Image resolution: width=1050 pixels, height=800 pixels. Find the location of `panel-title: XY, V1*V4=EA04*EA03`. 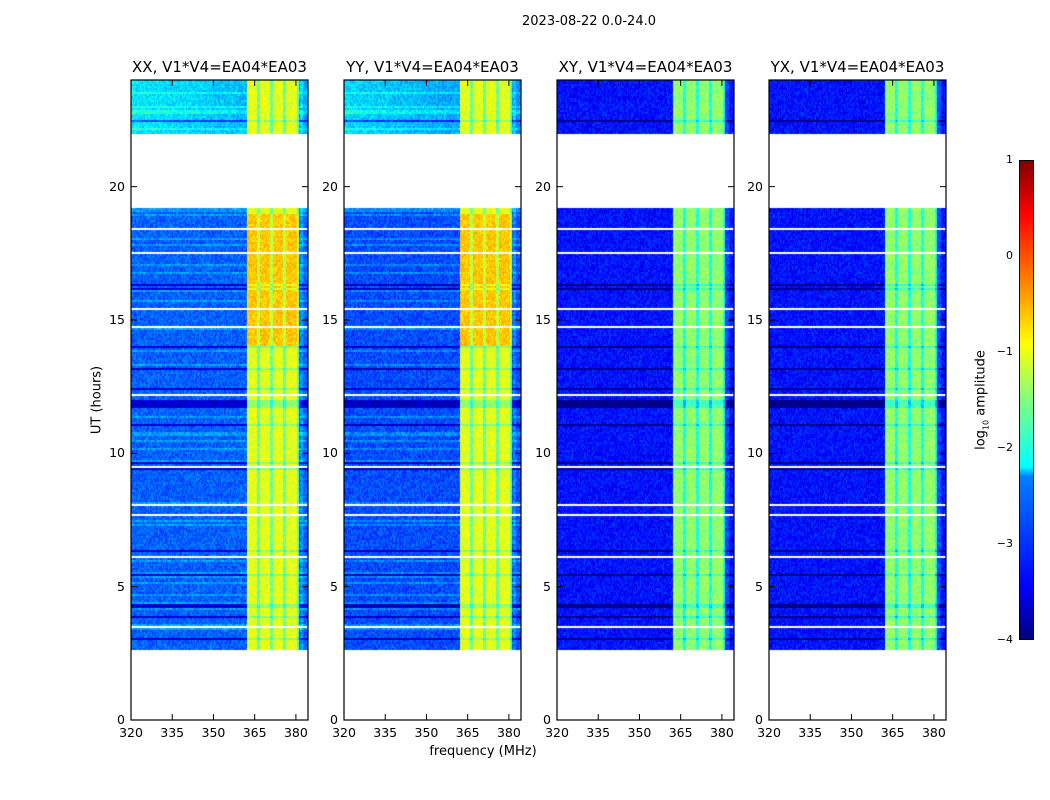

panel-title: XY, V1*V4=EA04*EA03 is located at coordinates (645, 67).